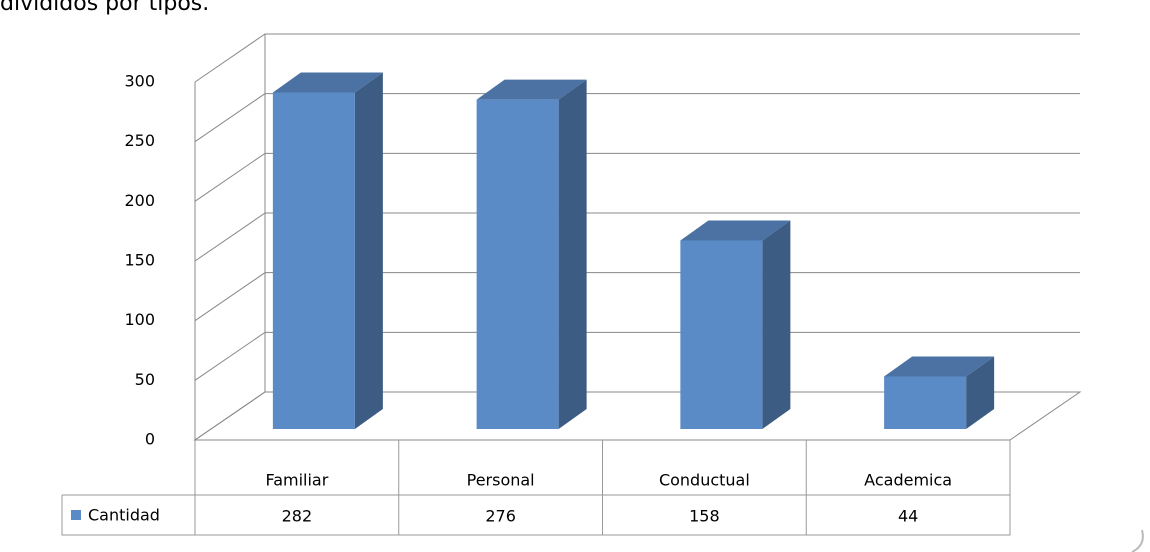  What do you see at coordinates (139, 260) in the screenshot?
I see `y-tick-label: 150` at bounding box center [139, 260].